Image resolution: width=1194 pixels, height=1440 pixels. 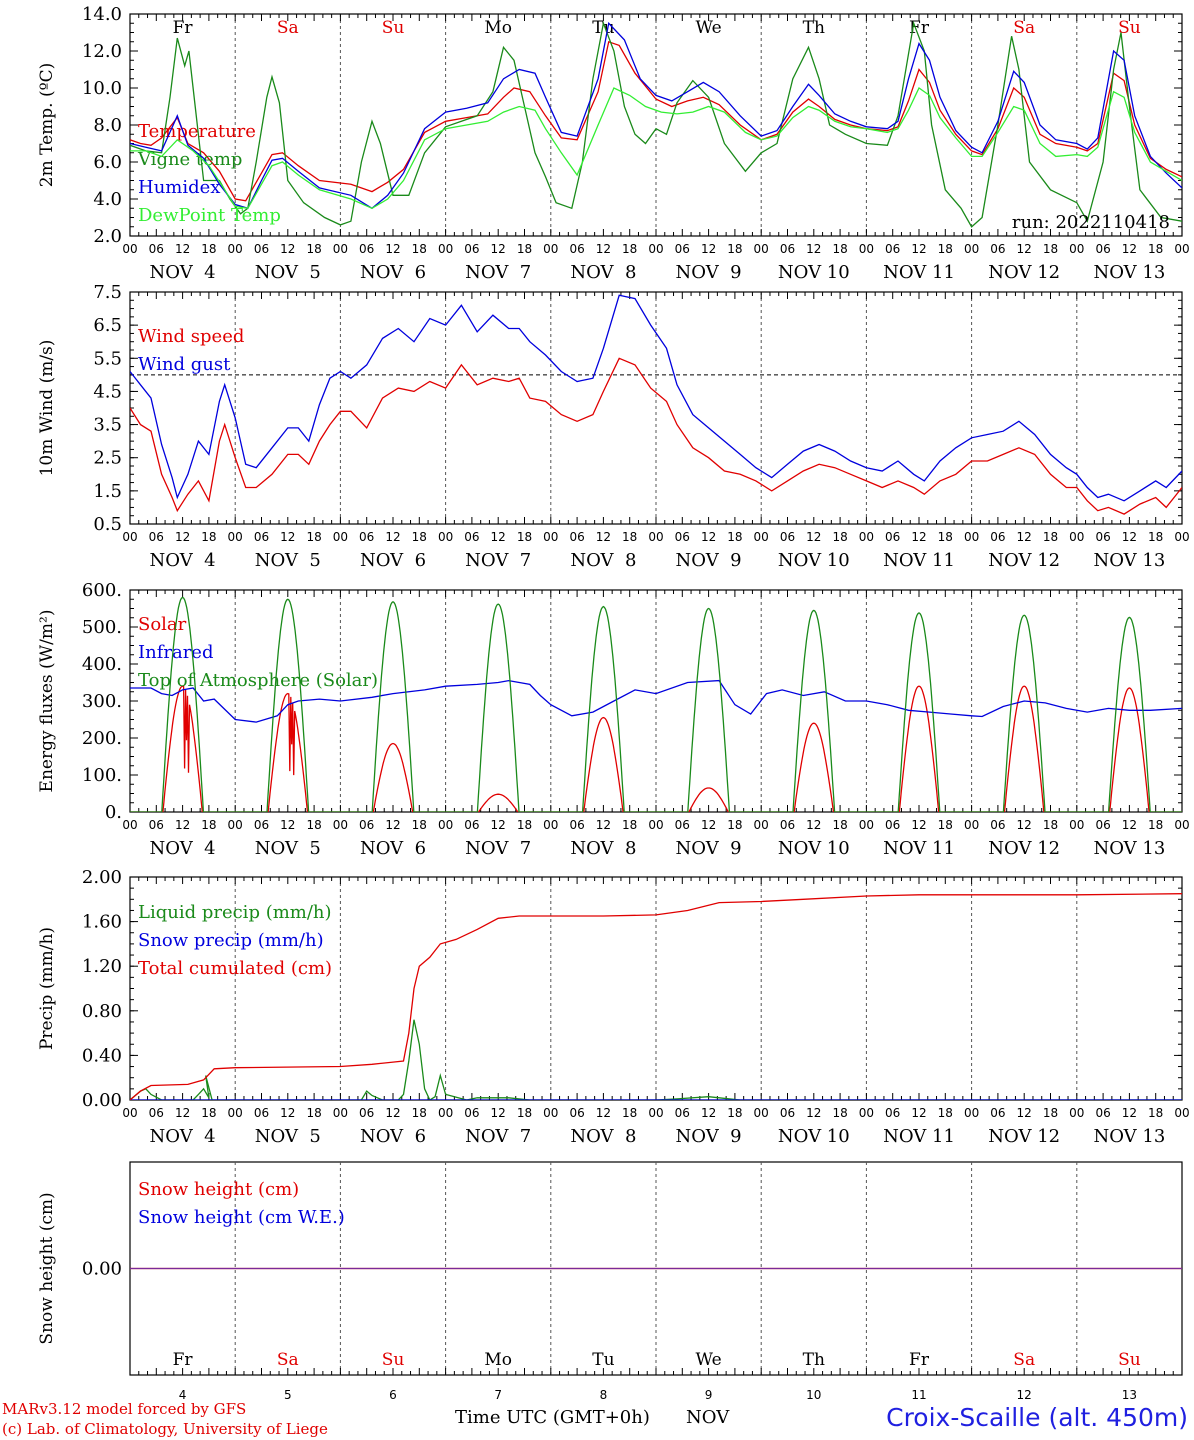 I want to click on y-axis-label: Energy fluxes (W/m²), so click(x=47, y=701).